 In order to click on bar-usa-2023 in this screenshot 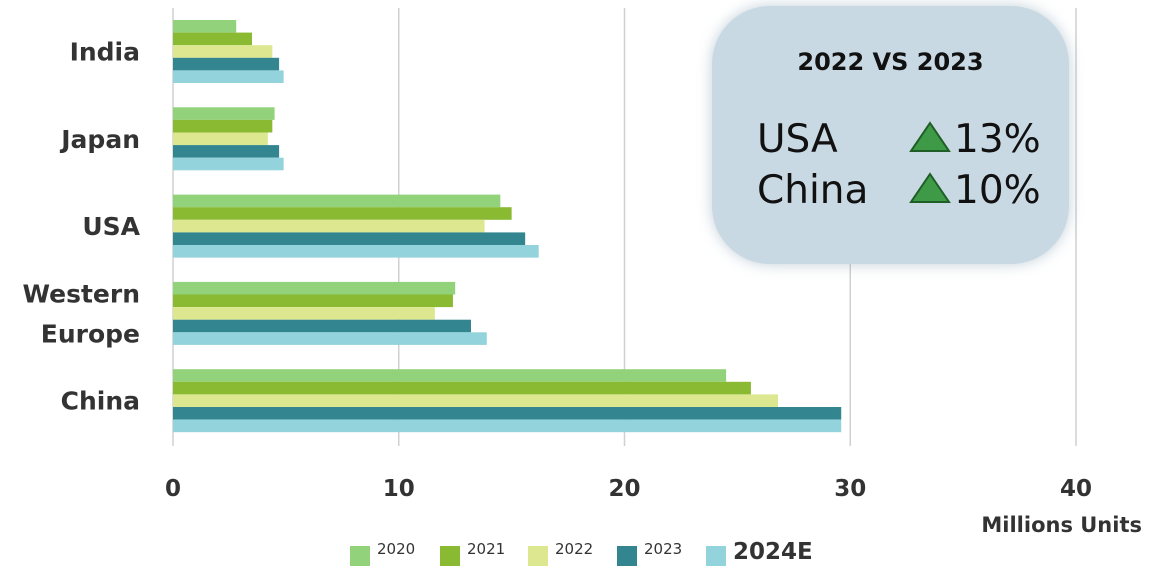, I will do `click(349, 238)`.